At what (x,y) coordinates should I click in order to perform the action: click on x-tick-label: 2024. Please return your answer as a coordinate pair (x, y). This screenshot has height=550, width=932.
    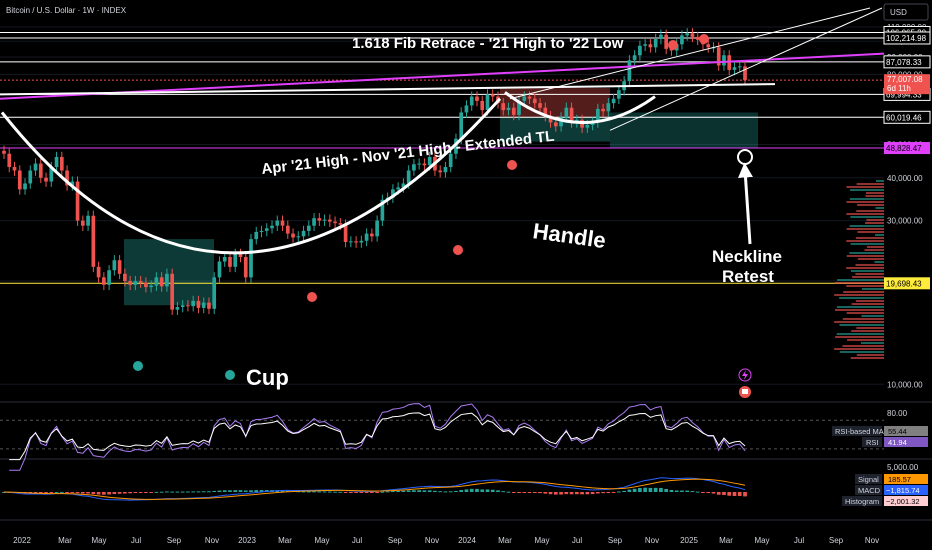
    Looking at the image, I should click on (467, 540).